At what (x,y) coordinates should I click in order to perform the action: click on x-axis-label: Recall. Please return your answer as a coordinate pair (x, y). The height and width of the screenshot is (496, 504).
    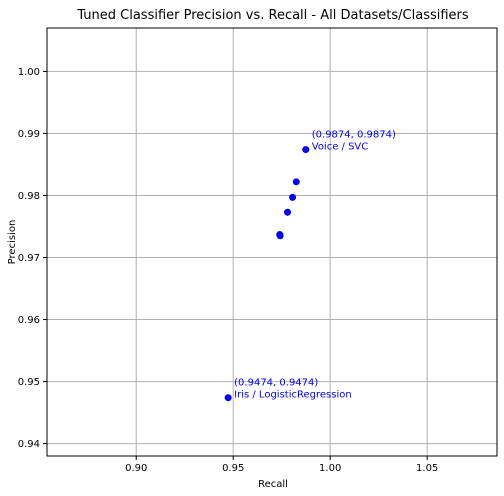
    Looking at the image, I should click on (273, 484).